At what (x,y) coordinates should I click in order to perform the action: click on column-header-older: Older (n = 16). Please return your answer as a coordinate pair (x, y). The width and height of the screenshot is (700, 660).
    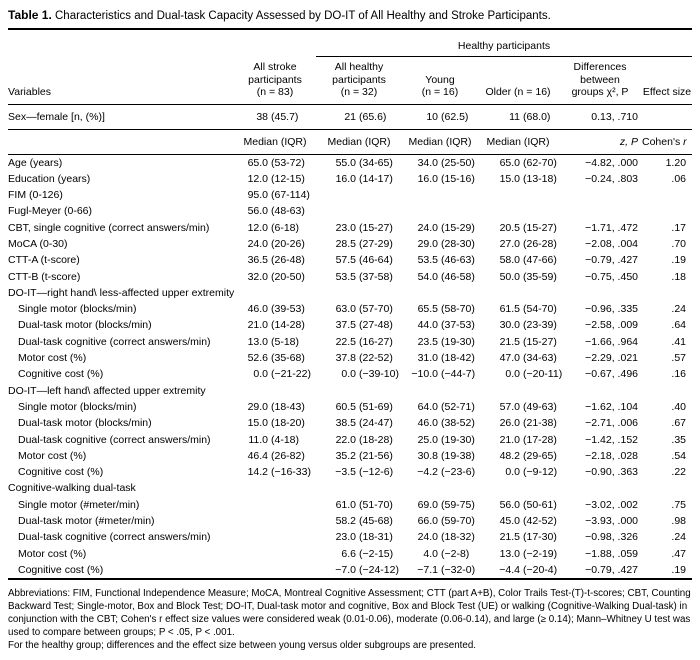
    Looking at the image, I should click on (518, 80).